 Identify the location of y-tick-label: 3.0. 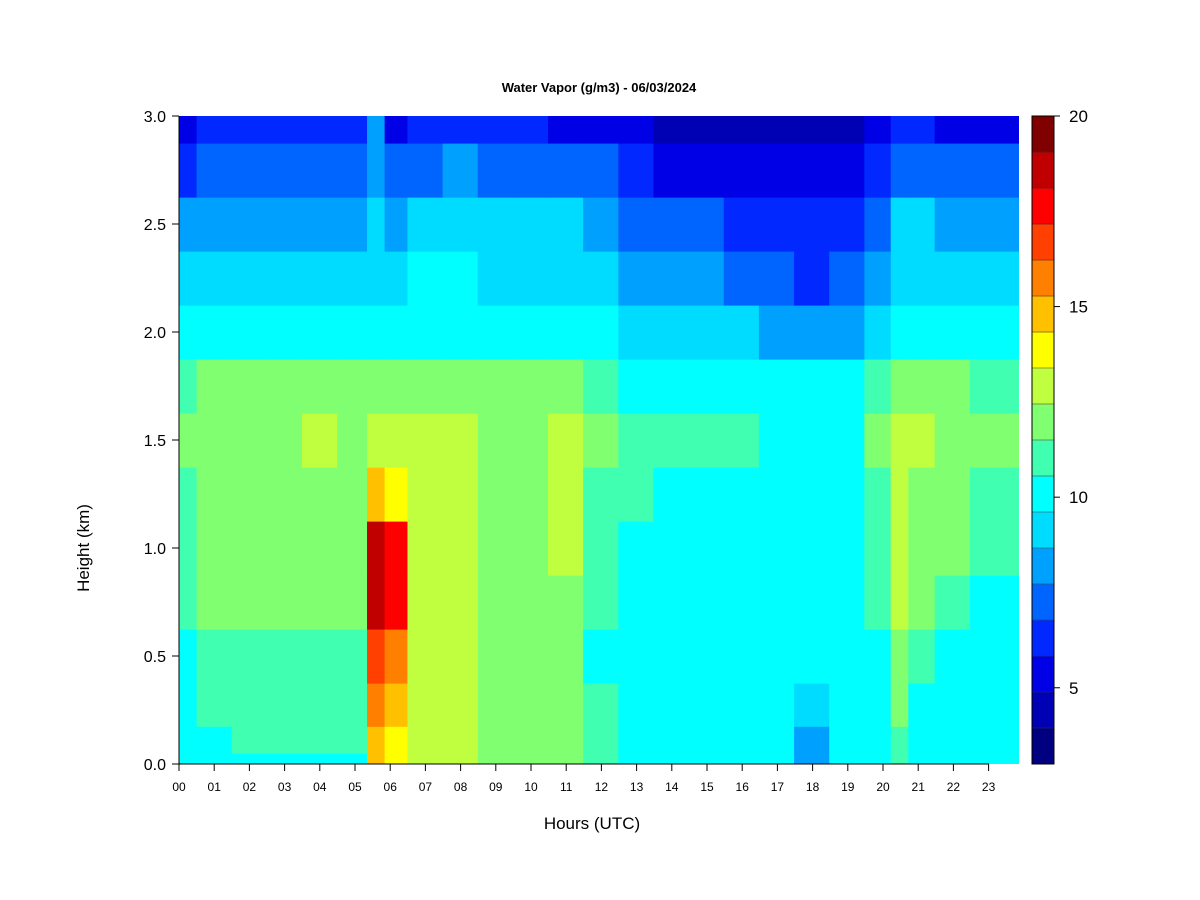
(155, 117).